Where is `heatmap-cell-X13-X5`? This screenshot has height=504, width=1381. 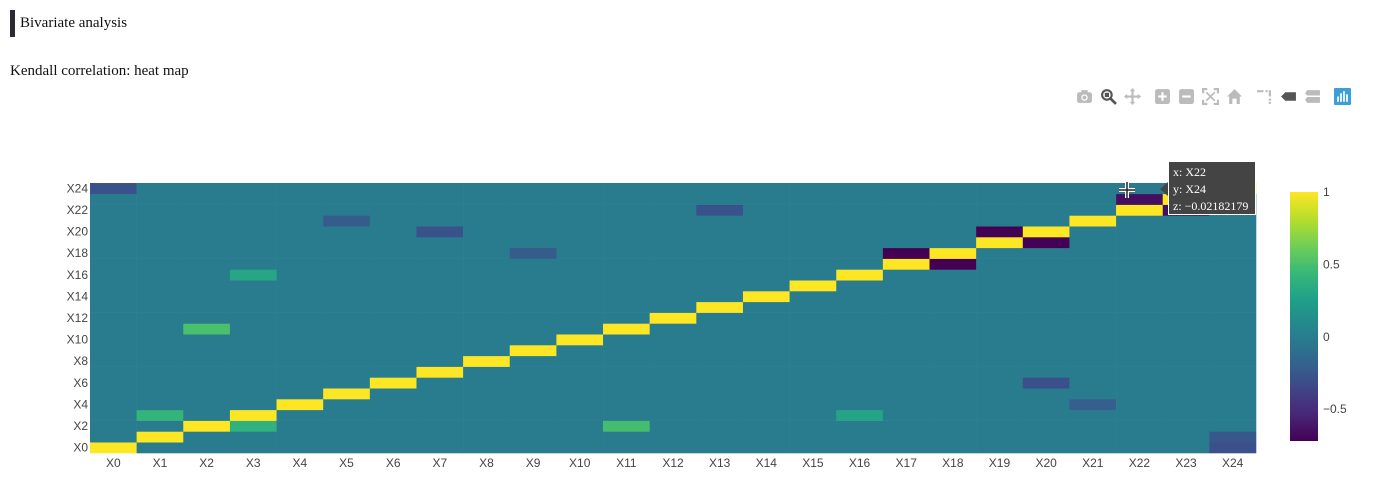
heatmap-cell-X13-X5 is located at coordinates (720, 394).